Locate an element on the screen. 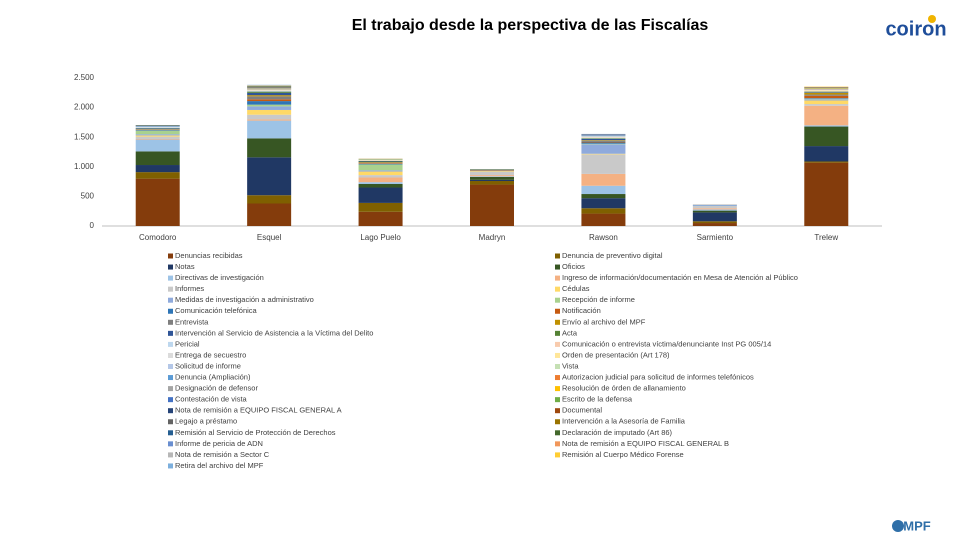  footer-mark is located at coordinates (898, 526).